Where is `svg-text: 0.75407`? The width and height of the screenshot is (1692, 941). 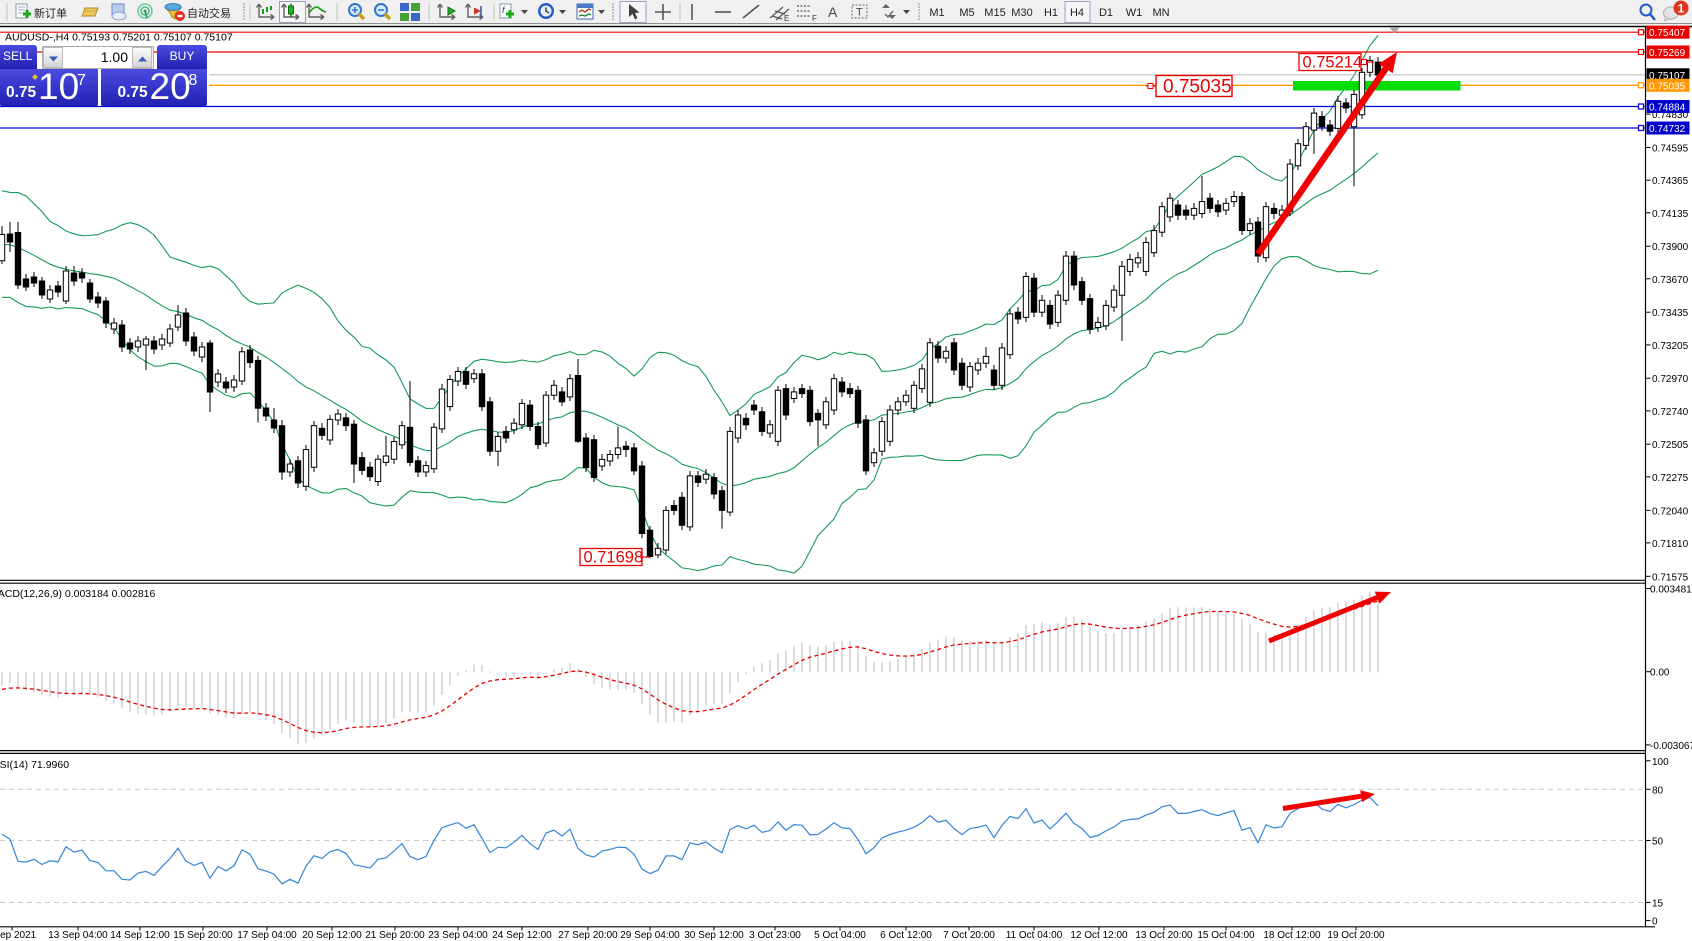 svg-text: 0.75407 is located at coordinates (1667, 33).